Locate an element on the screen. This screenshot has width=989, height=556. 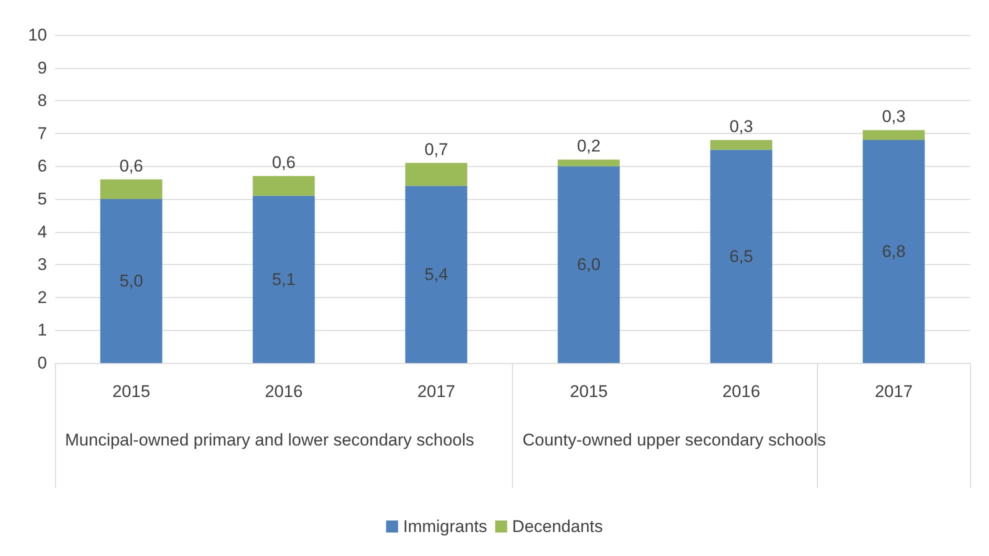
y-tick-label: 8 is located at coordinates (42, 100).